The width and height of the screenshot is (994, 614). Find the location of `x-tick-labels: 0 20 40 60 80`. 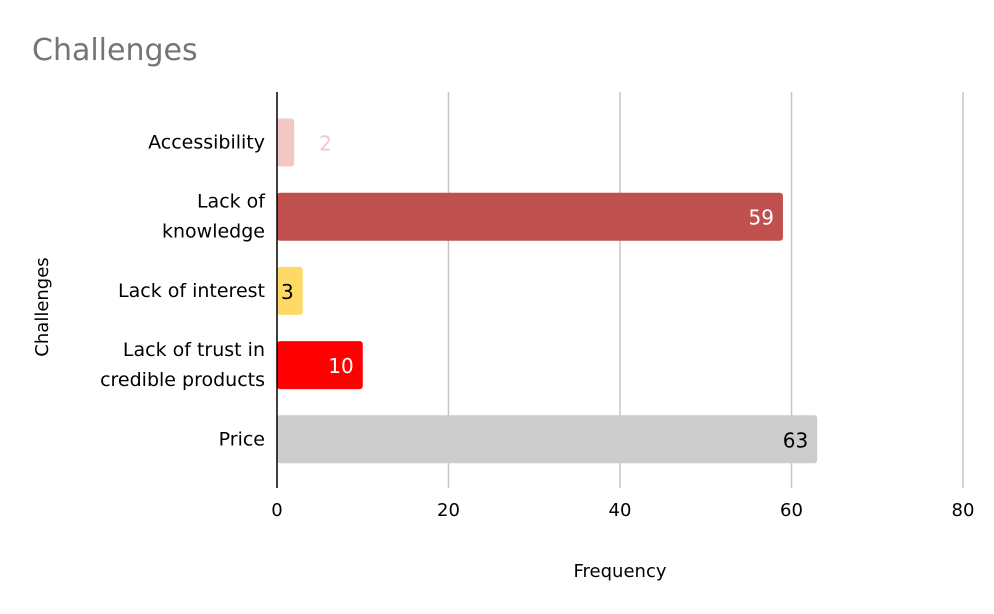

x-tick-labels: 0 20 40 60 80 is located at coordinates (622, 510).